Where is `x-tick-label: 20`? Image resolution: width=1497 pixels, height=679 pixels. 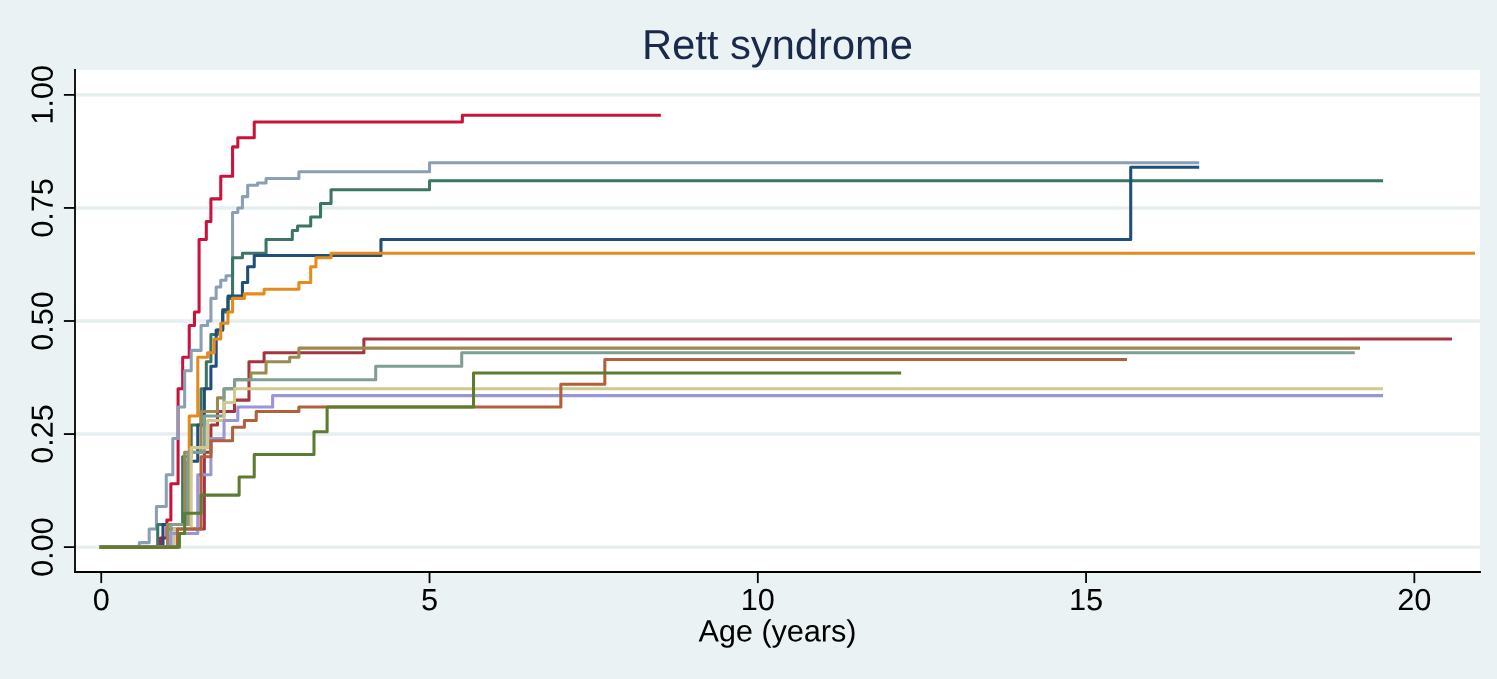 x-tick-label: 20 is located at coordinates (1414, 599).